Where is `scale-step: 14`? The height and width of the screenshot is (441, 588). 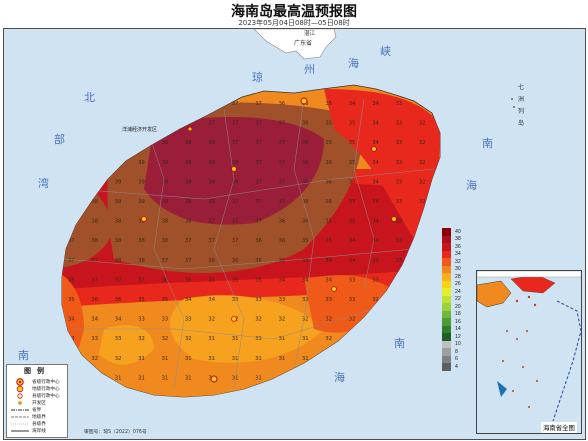
scale-step: 14 is located at coordinates (457, 329).